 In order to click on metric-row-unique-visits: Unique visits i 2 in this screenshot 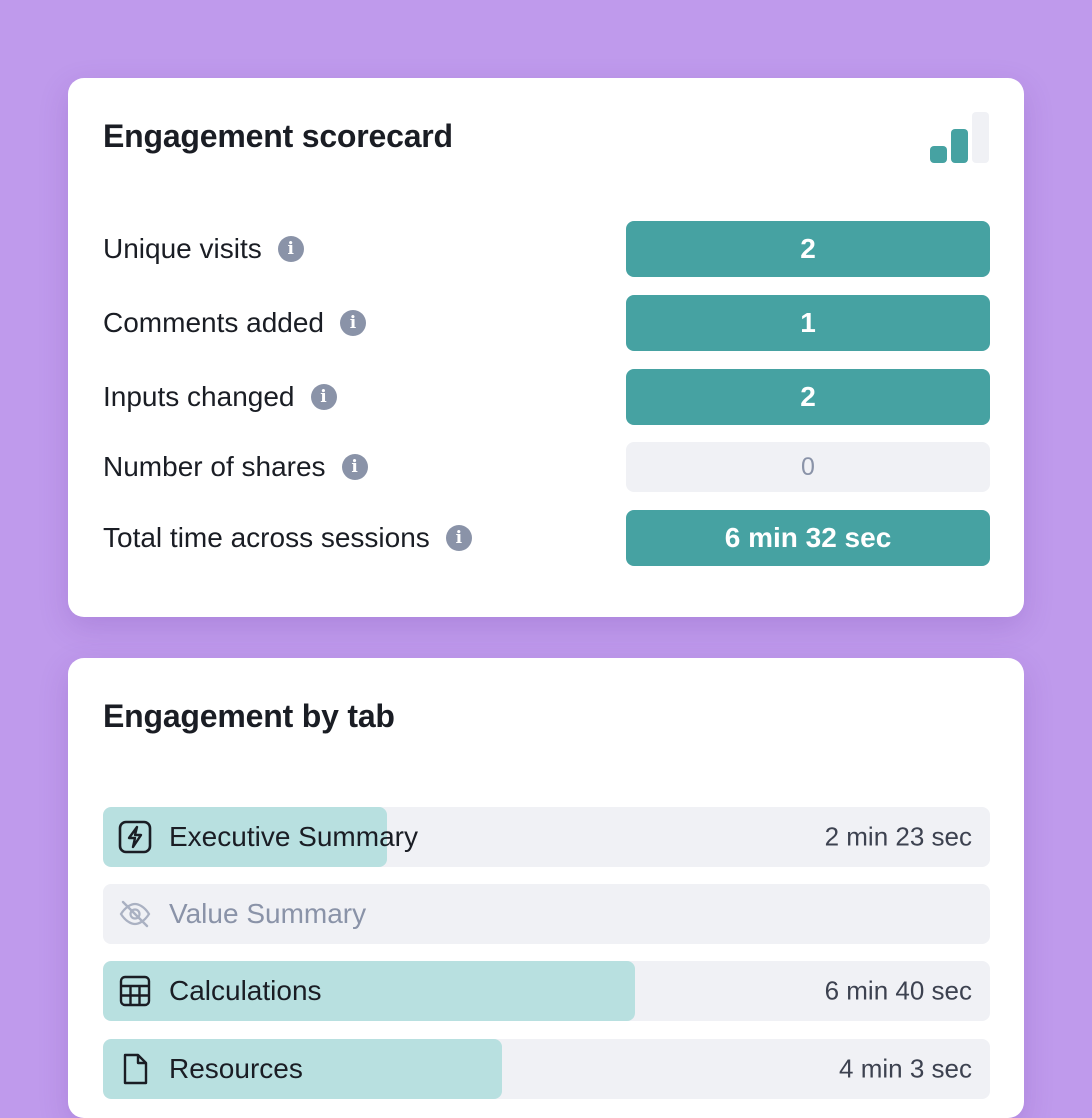, I will do `click(546, 249)`.